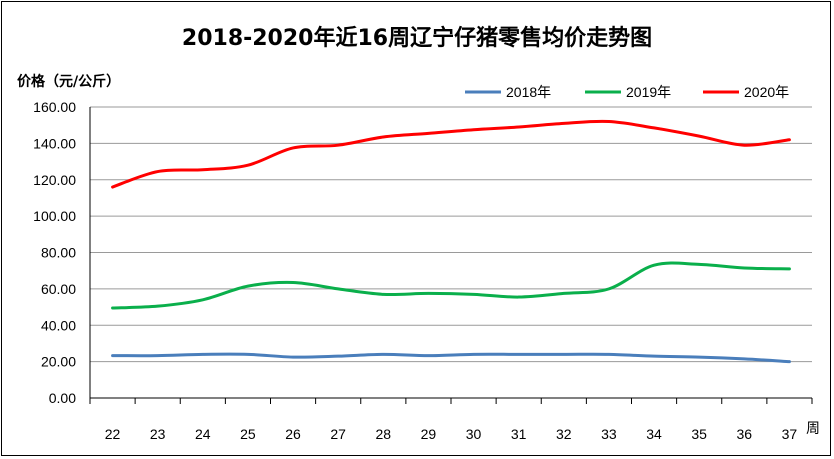 This screenshot has width=834, height=459. I want to click on y-tick-label: 60.00, so click(58, 289).